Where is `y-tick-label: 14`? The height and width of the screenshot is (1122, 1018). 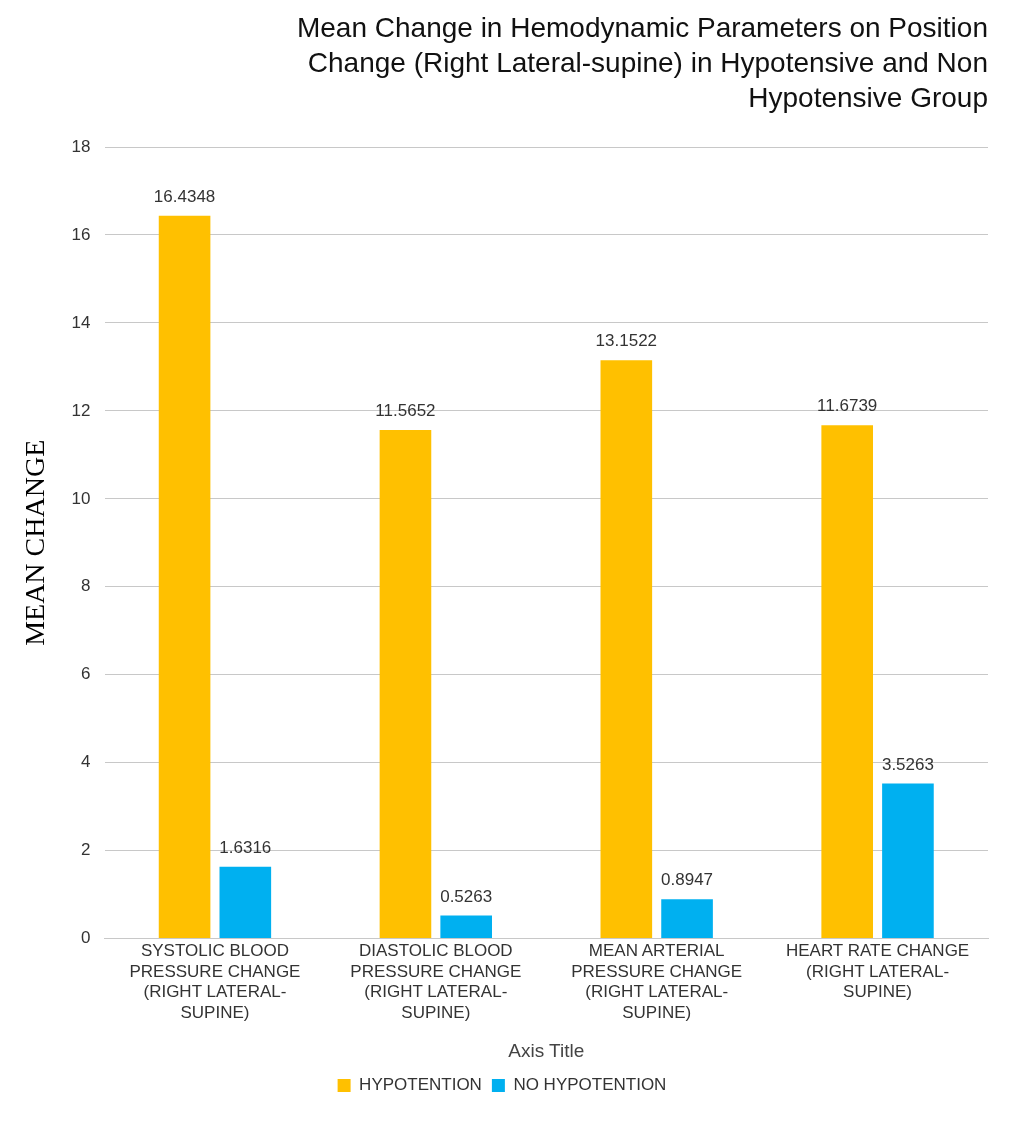
y-tick-label: 14 is located at coordinates (81, 322).